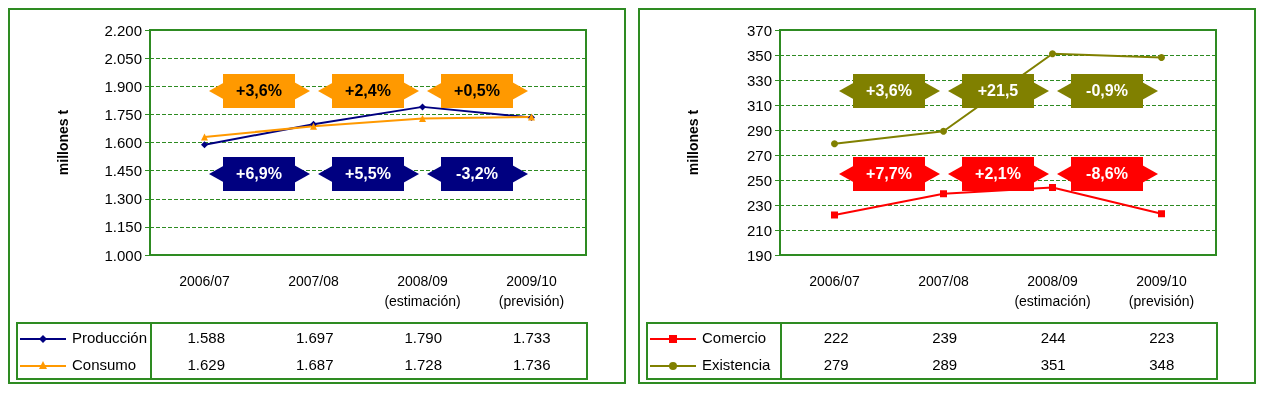 The width and height of the screenshot is (1269, 414). Describe the element at coordinates (123, 114) in the screenshot. I see `y-tick-label: 1.750` at that location.